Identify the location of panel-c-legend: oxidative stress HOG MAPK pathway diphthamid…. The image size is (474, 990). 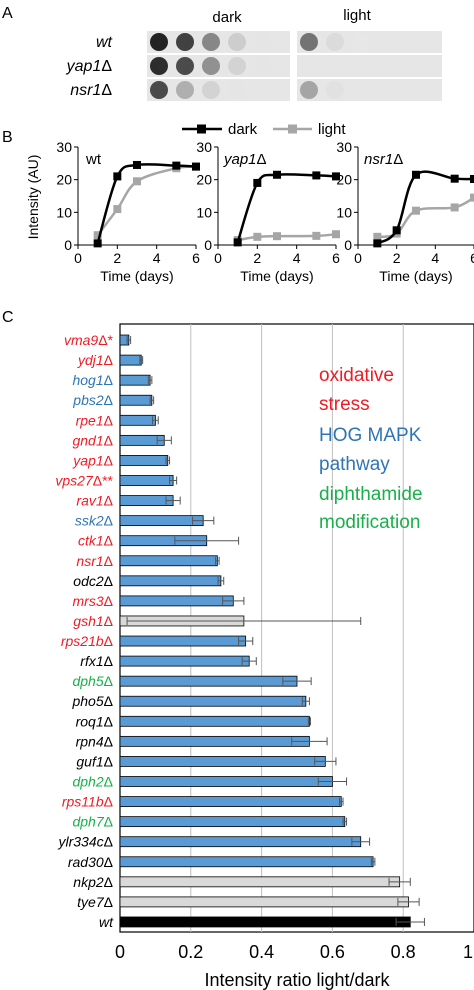
(371, 449).